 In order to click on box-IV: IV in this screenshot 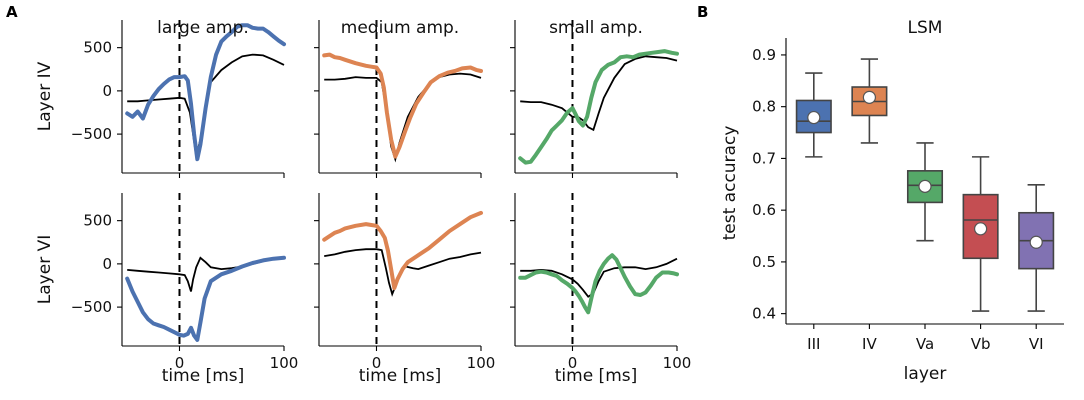, I will do `click(869, 205)`.